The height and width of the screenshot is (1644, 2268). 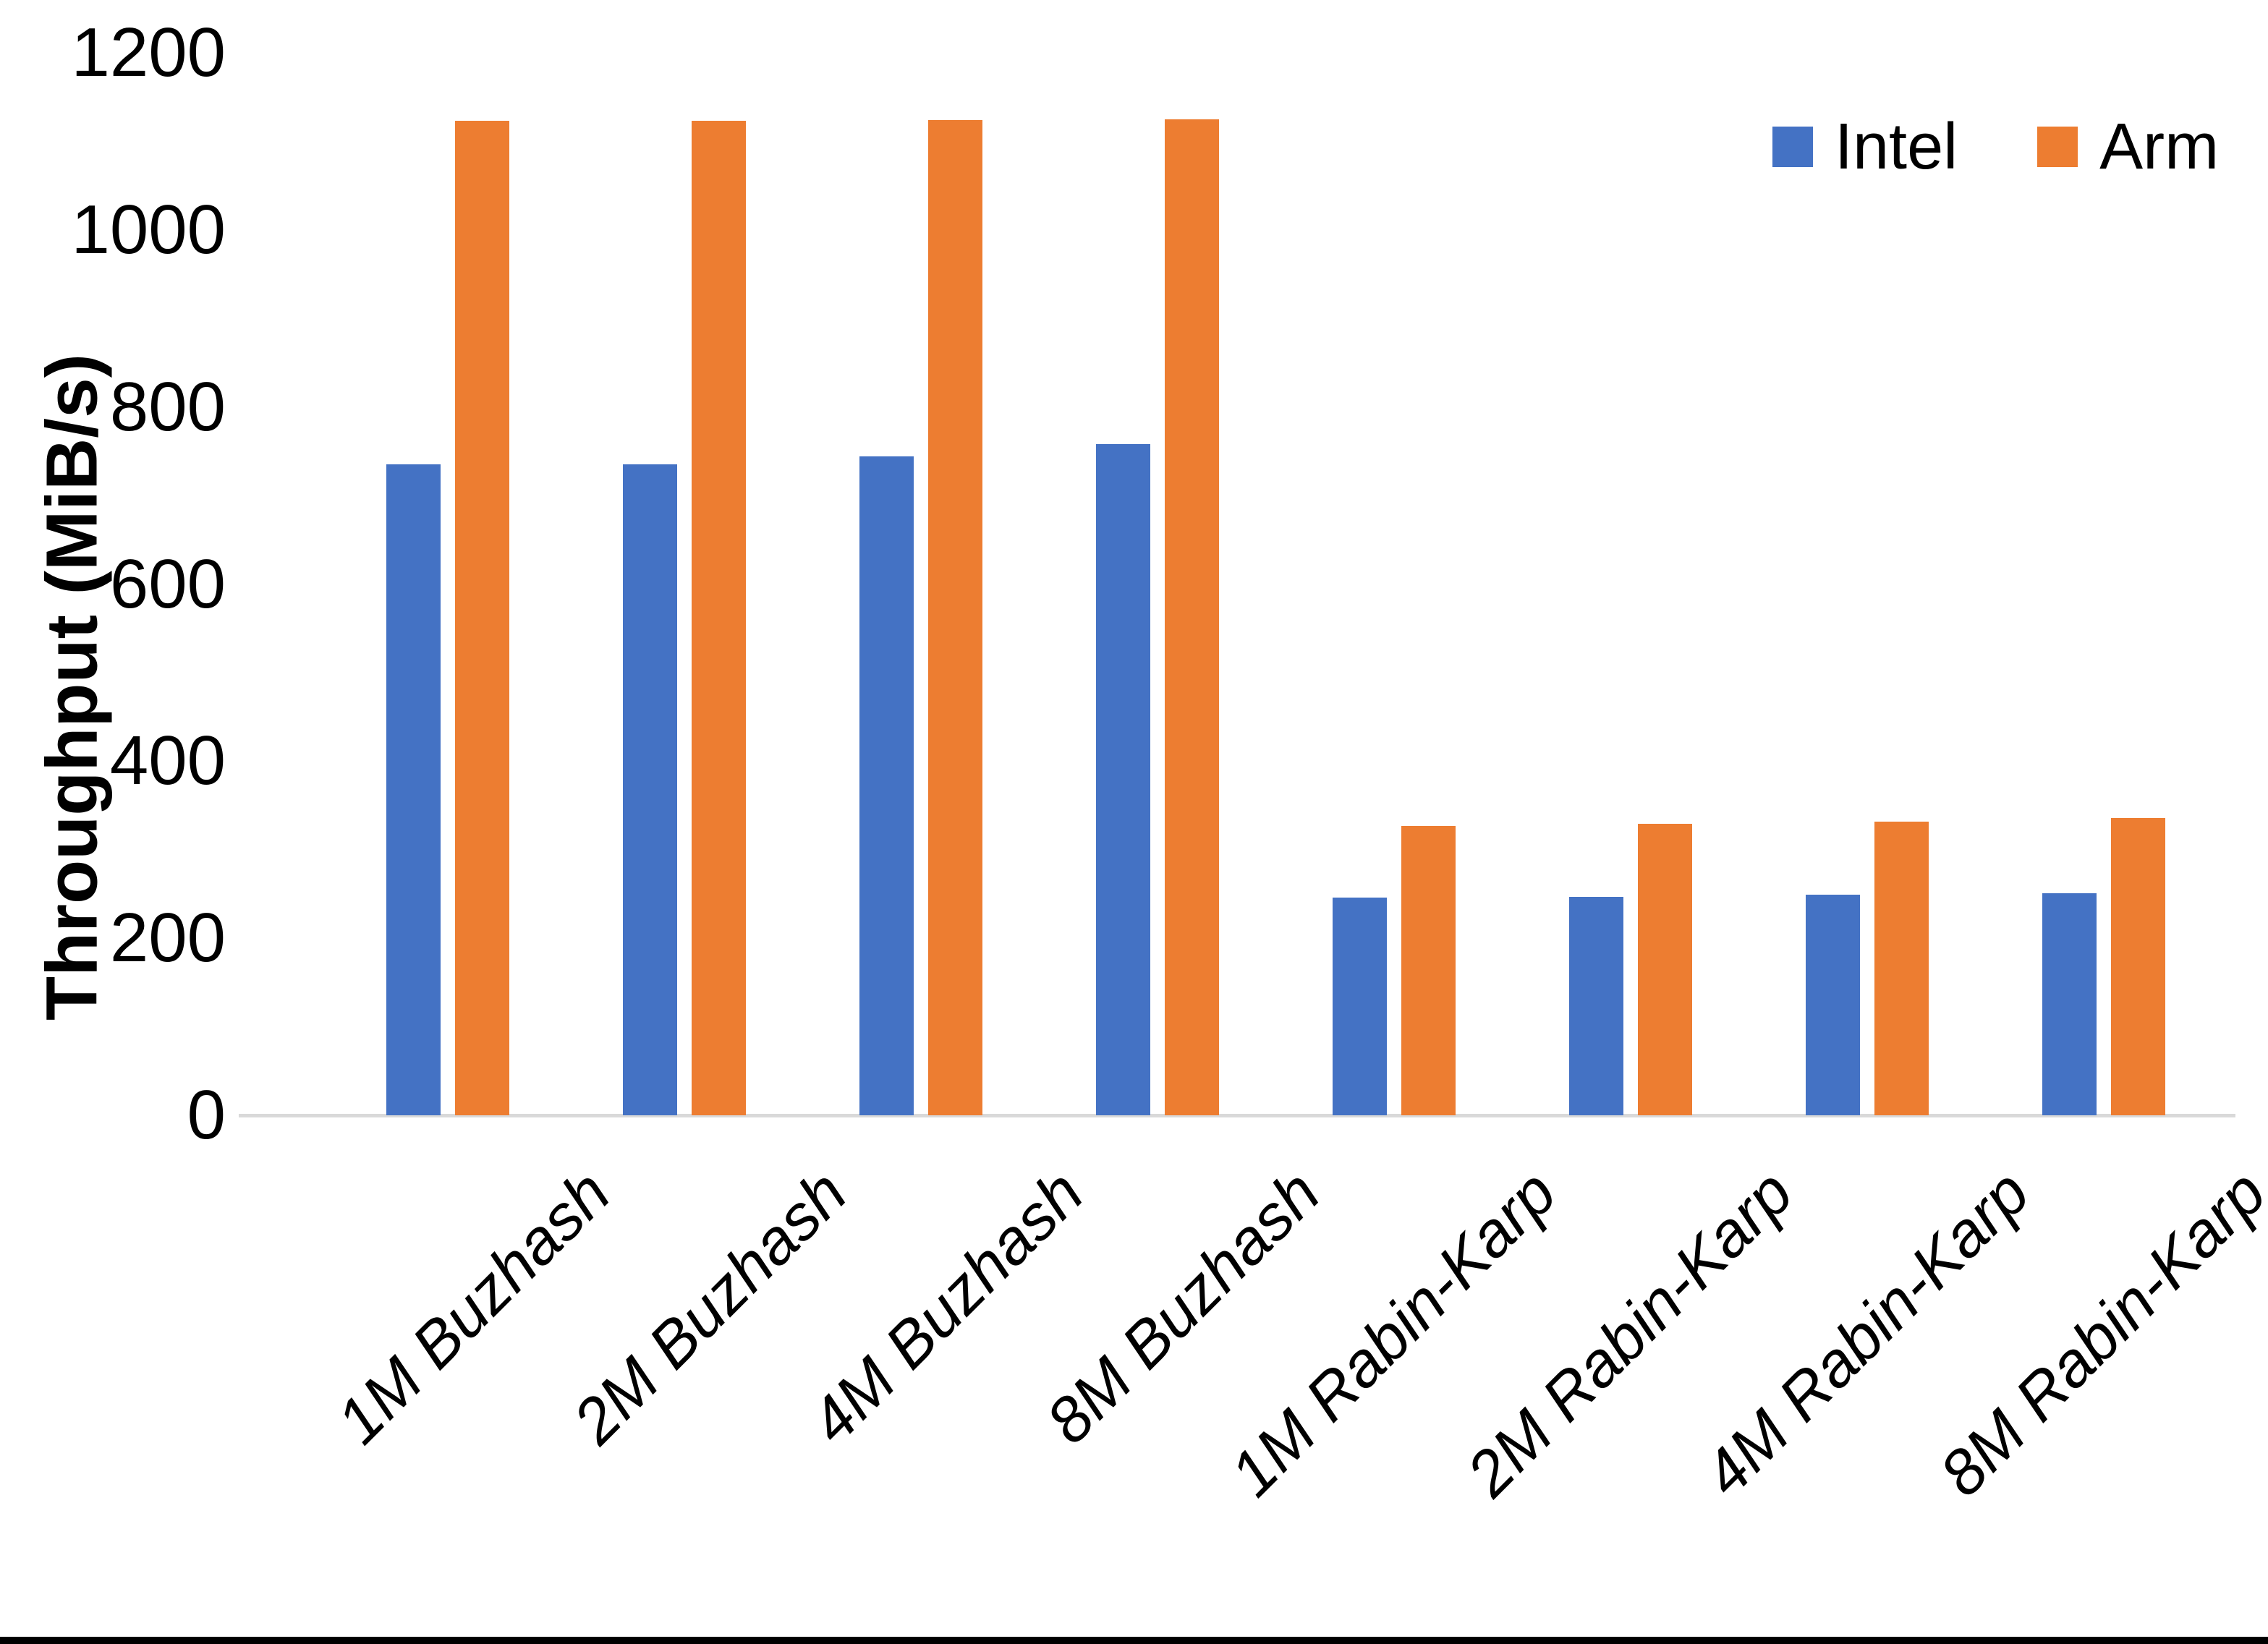 I want to click on x-axis-baseline, so click(x=1237, y=1115).